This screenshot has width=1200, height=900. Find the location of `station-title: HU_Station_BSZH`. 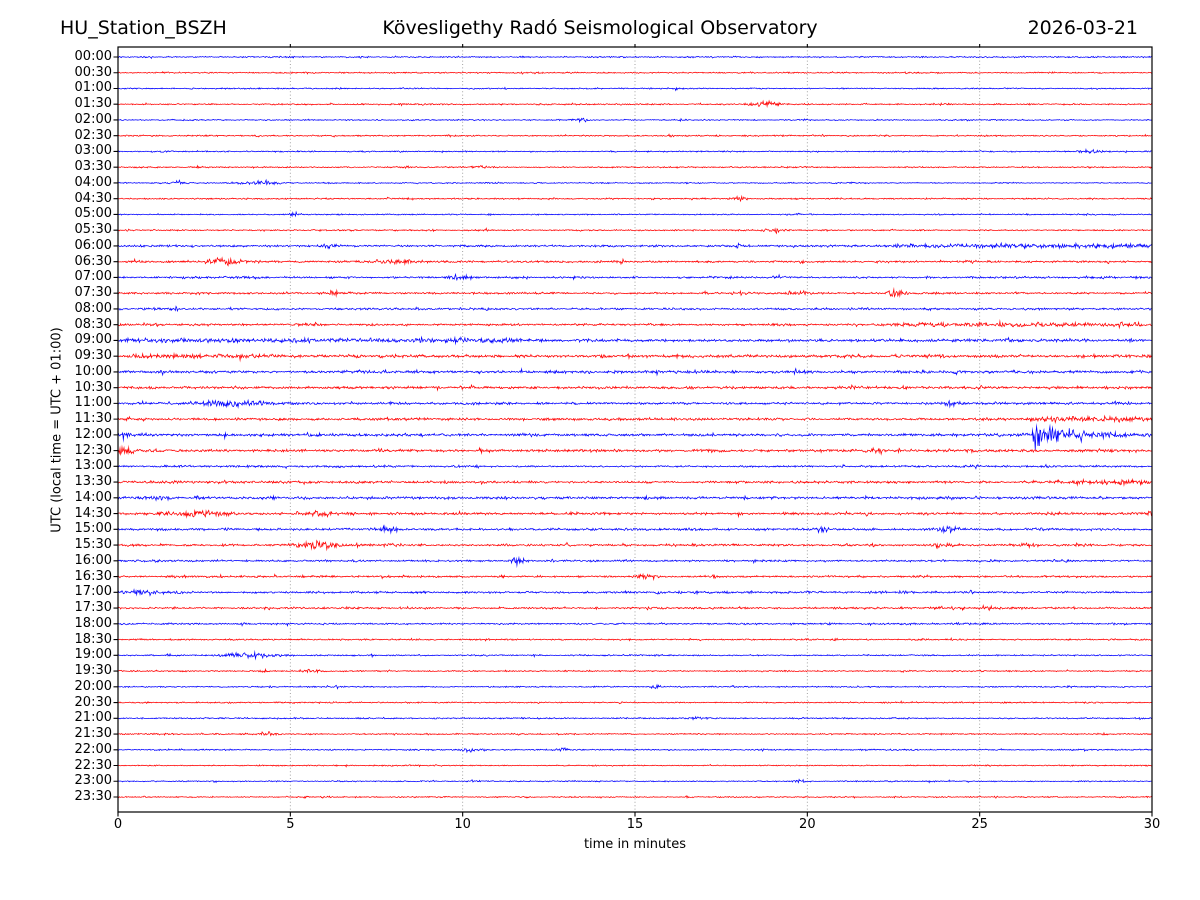

station-title: HU_Station_BSZH is located at coordinates (143, 28).